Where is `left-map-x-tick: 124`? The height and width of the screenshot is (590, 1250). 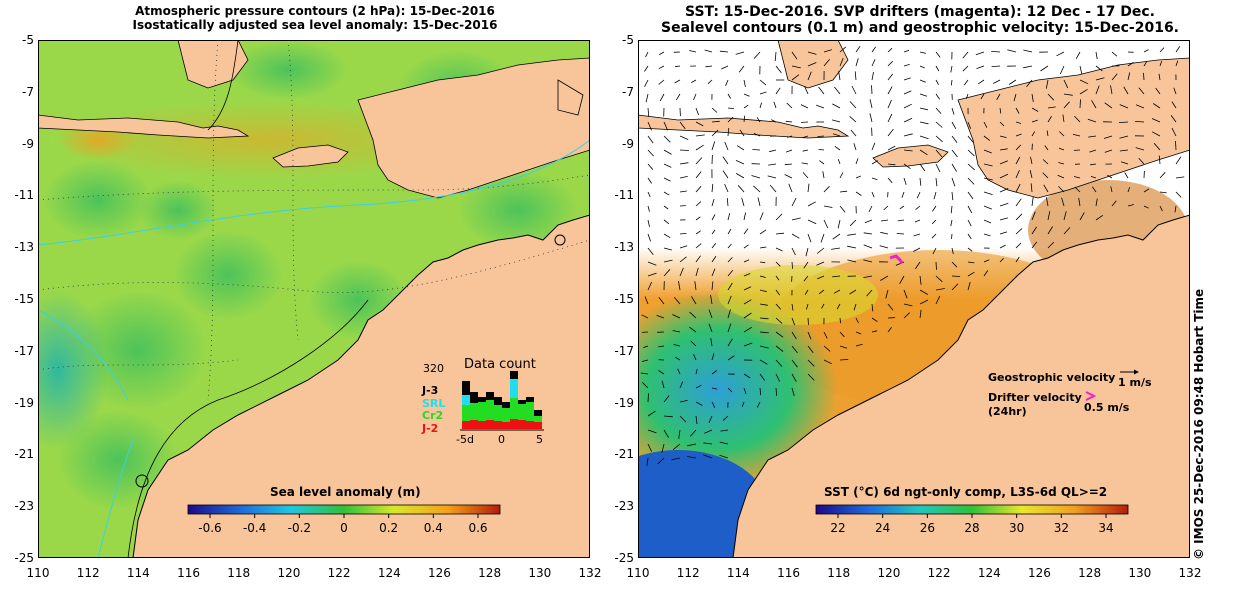 left-map-x-tick: 124 is located at coordinates (389, 573).